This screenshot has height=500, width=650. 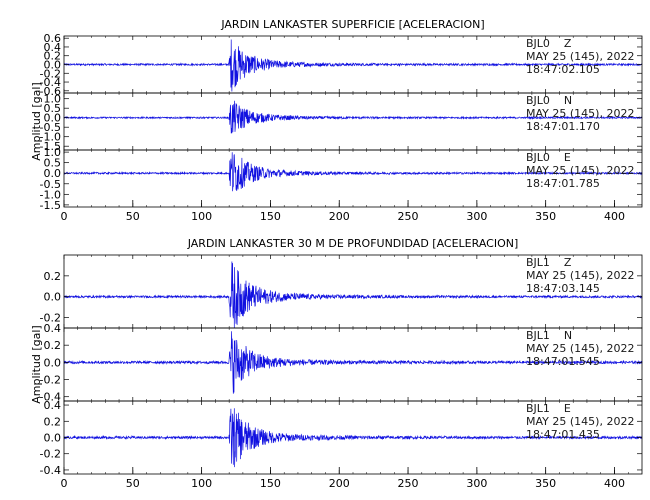 What do you see at coordinates (563, 288) in the screenshot?
I see `time-label: 18:47:03.145` at bounding box center [563, 288].